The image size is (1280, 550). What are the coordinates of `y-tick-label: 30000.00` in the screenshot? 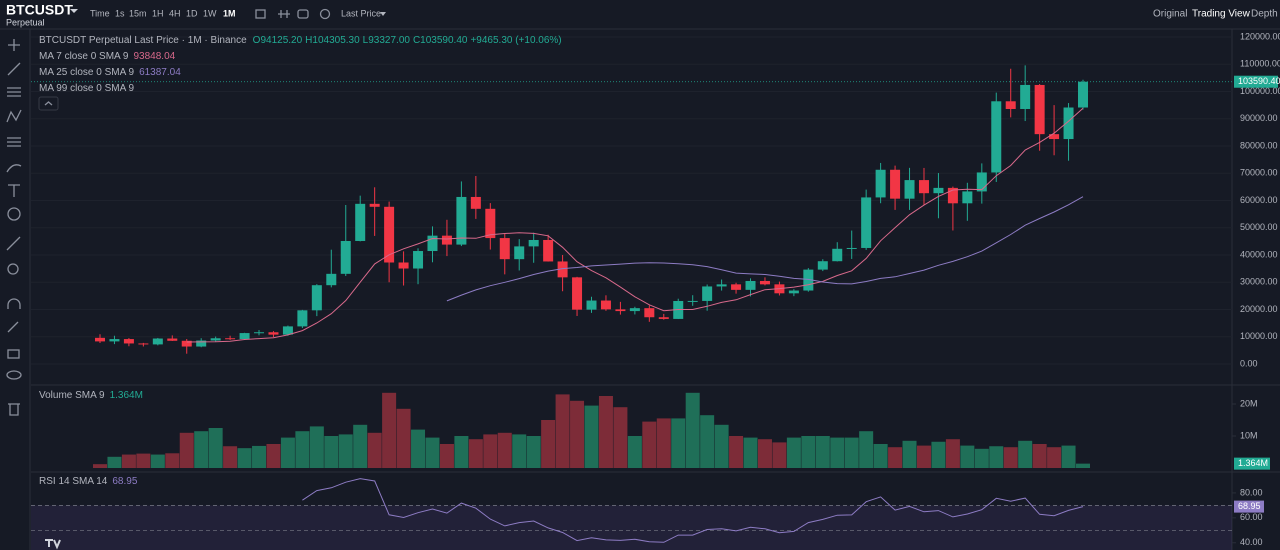 It's located at (1259, 282).